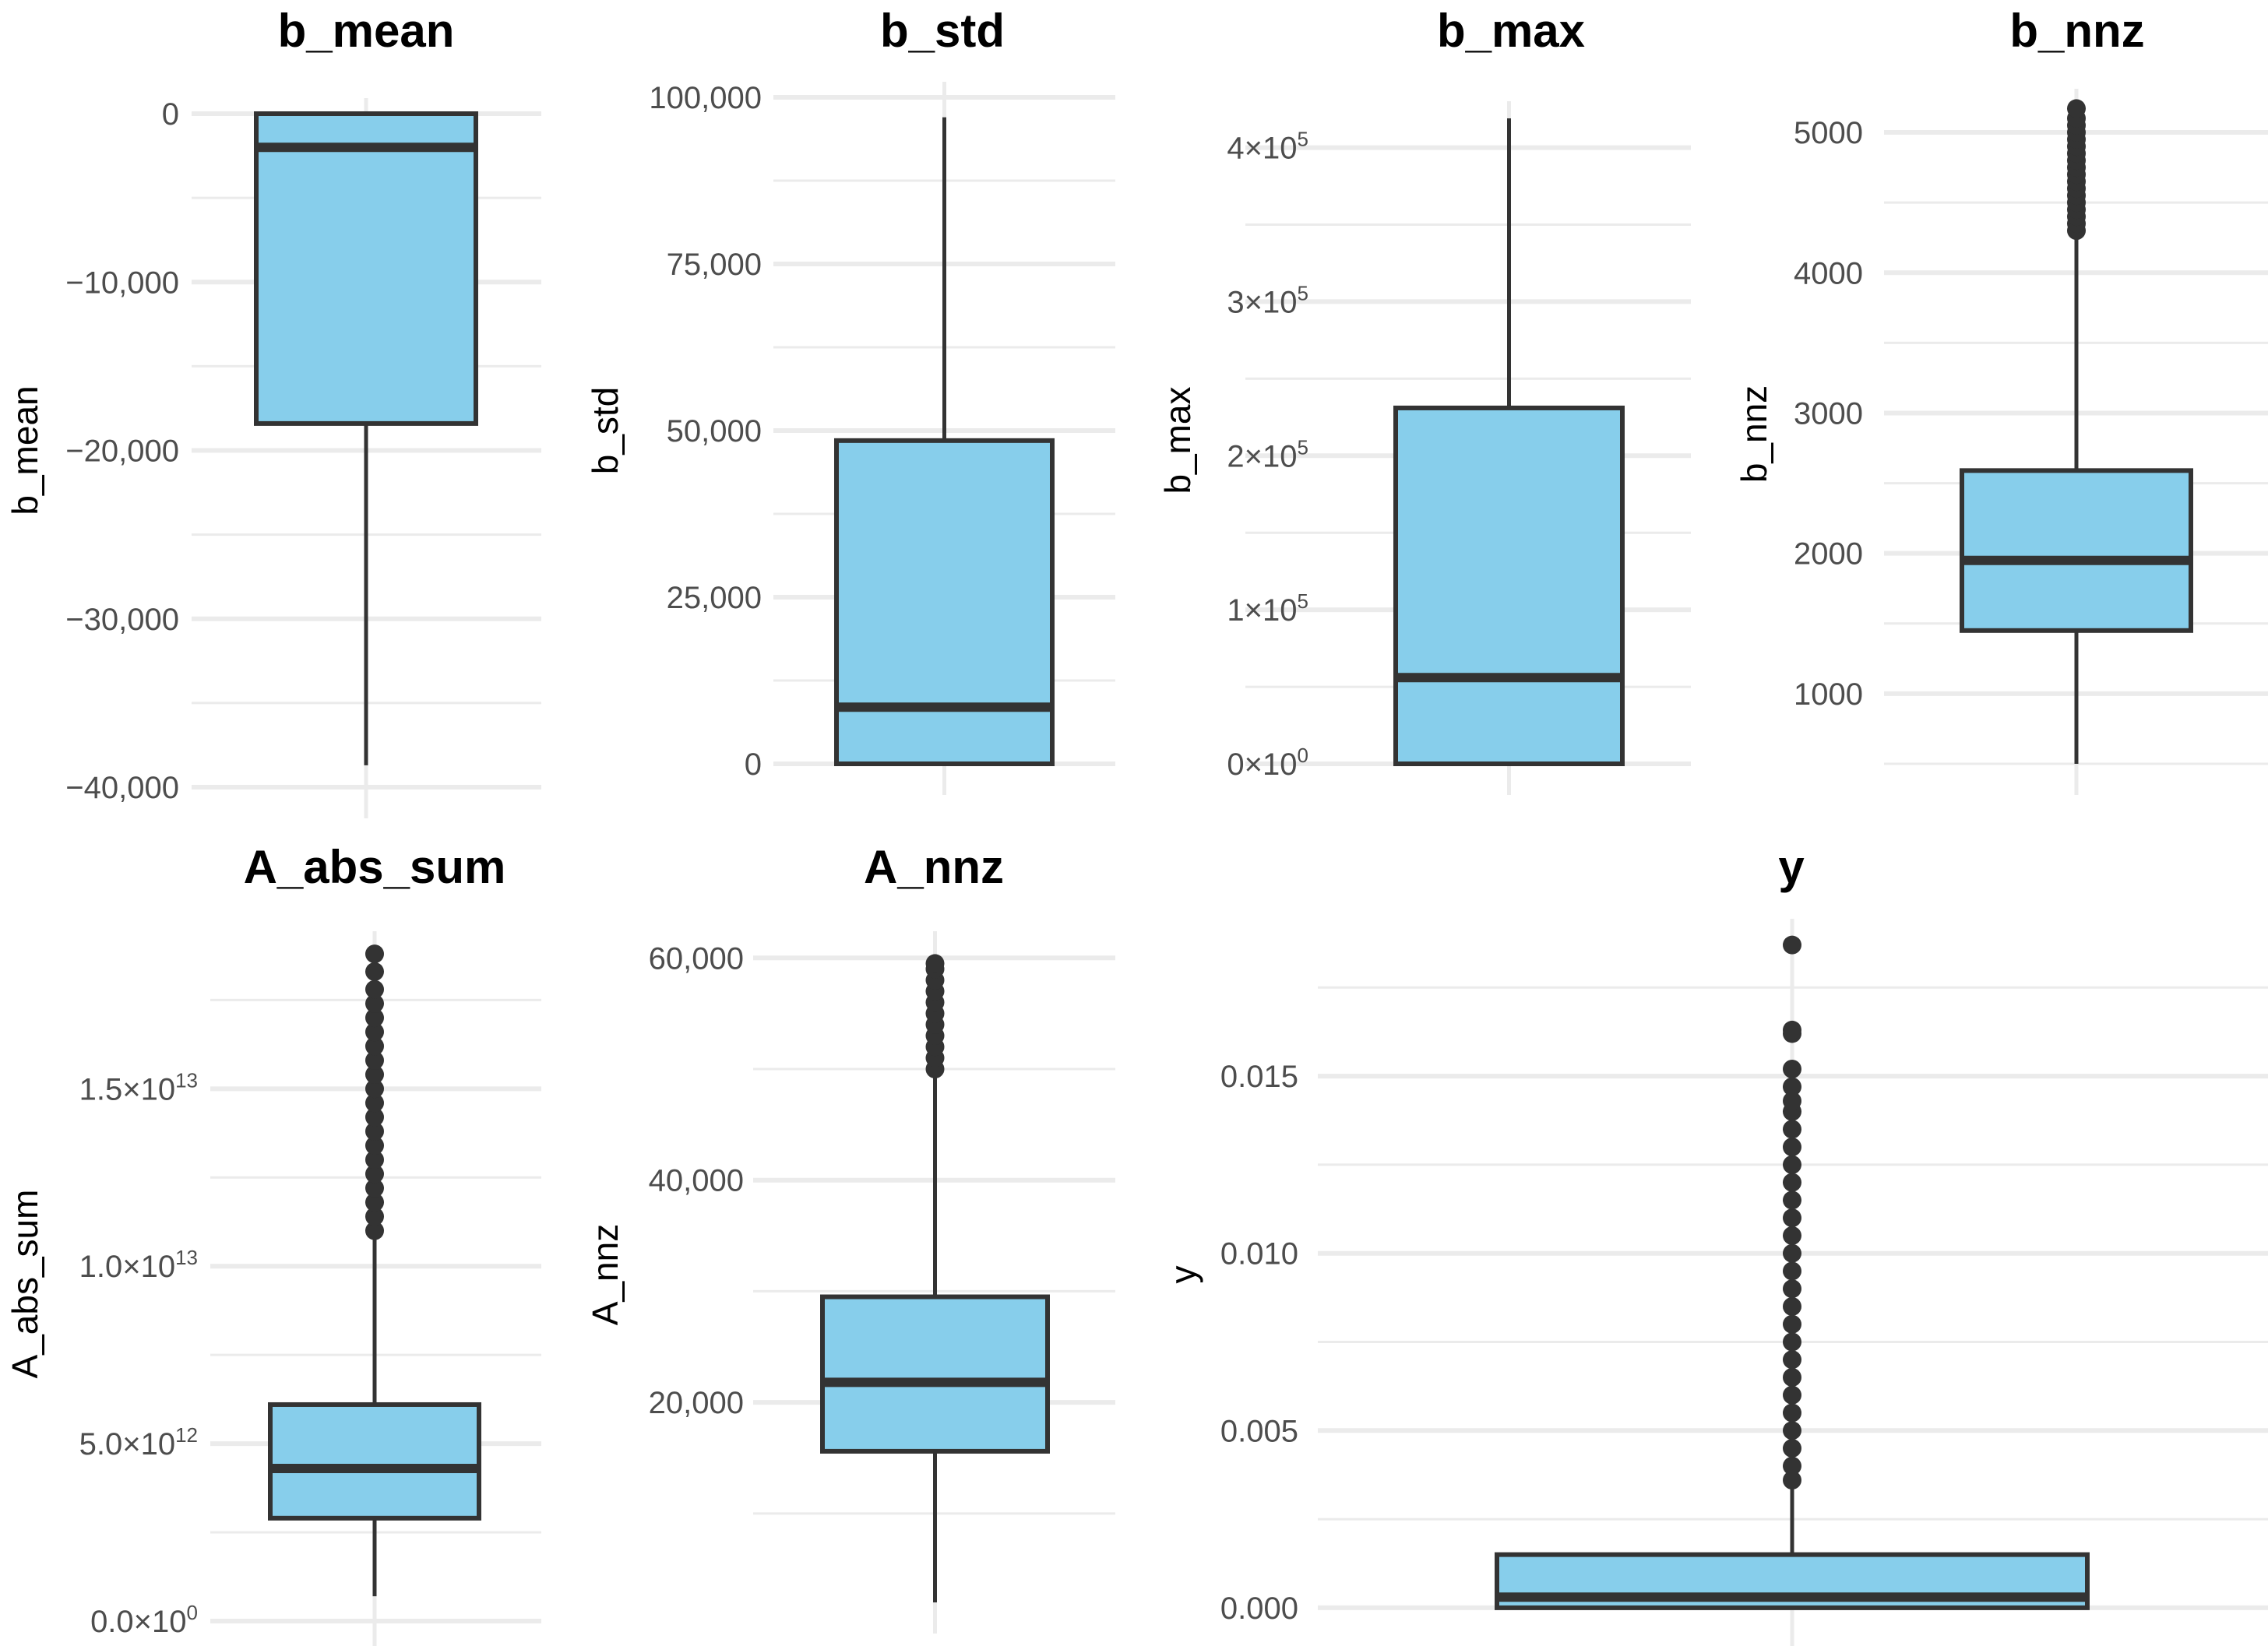 The width and height of the screenshot is (2268, 1646). Describe the element at coordinates (850, 1237) in the screenshot. I see `panel-a-nnz: 20,000 40,000 60,000 A_nnz A_nnz` at that location.